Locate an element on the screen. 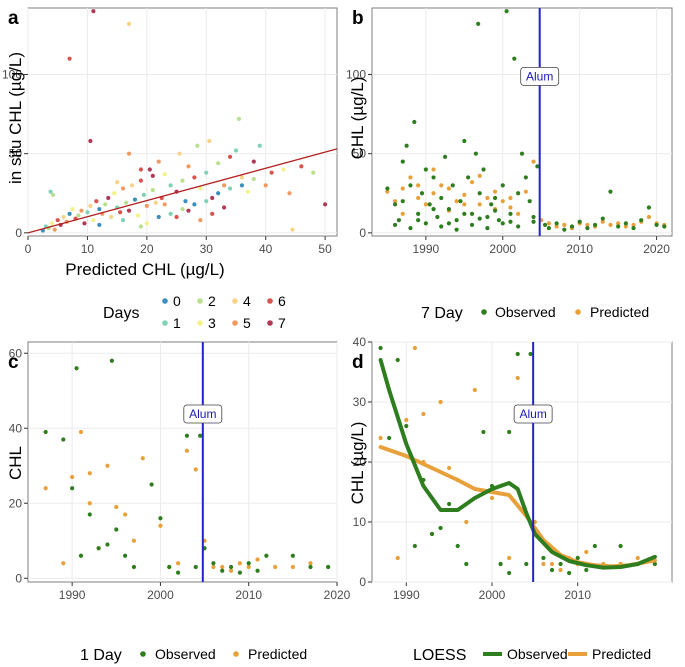  legend-days: Days 0 1 2 3 4 5 6 7 is located at coordinates (194, 312).